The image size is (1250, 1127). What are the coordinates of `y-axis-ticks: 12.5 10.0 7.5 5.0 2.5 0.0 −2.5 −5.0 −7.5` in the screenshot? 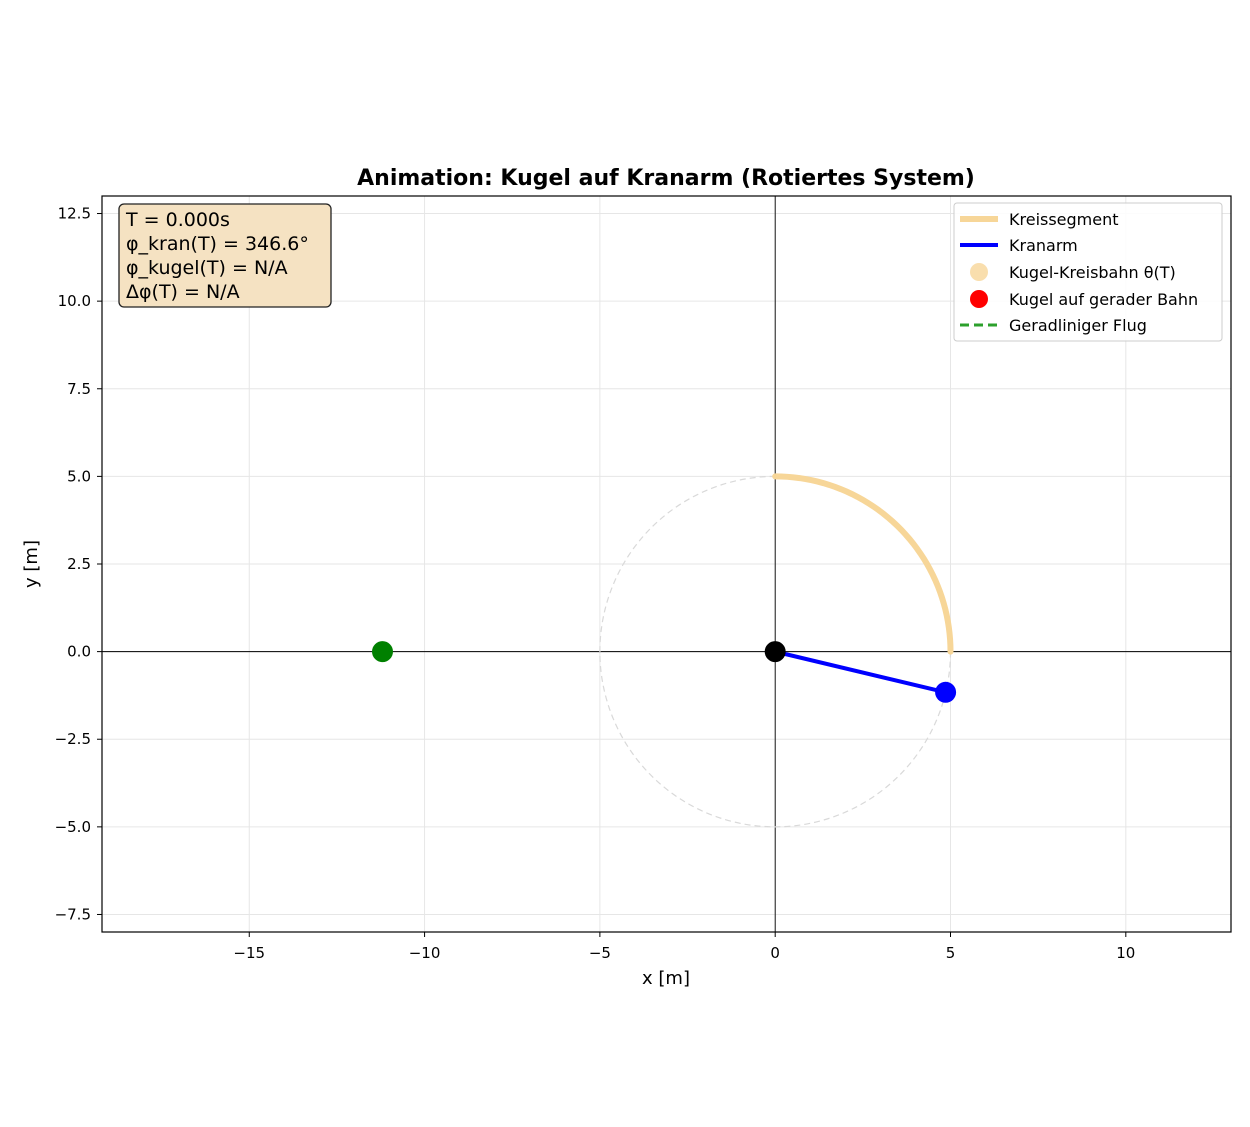 It's located at (78, 564).